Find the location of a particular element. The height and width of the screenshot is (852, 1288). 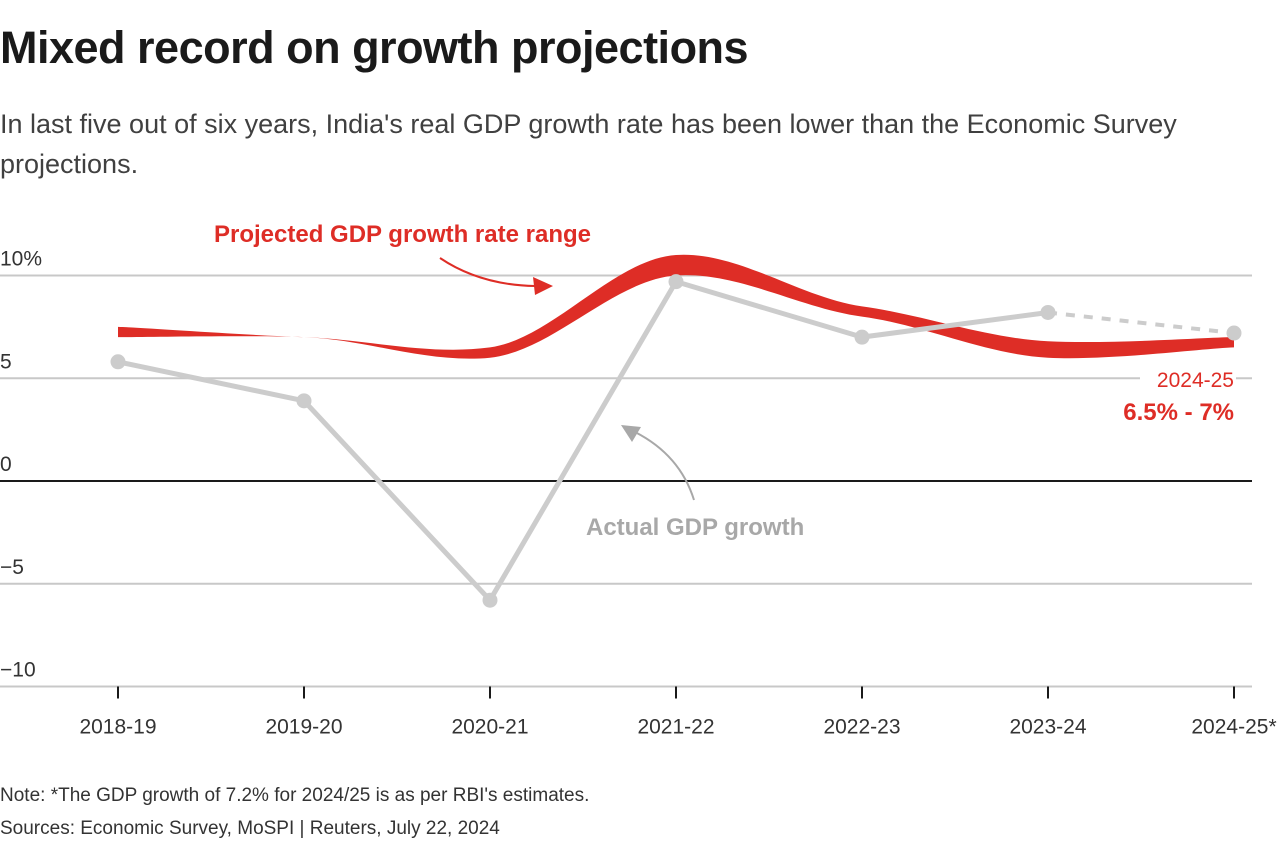

projected-range-label: Projected GDP growth rate range is located at coordinates (402, 234).